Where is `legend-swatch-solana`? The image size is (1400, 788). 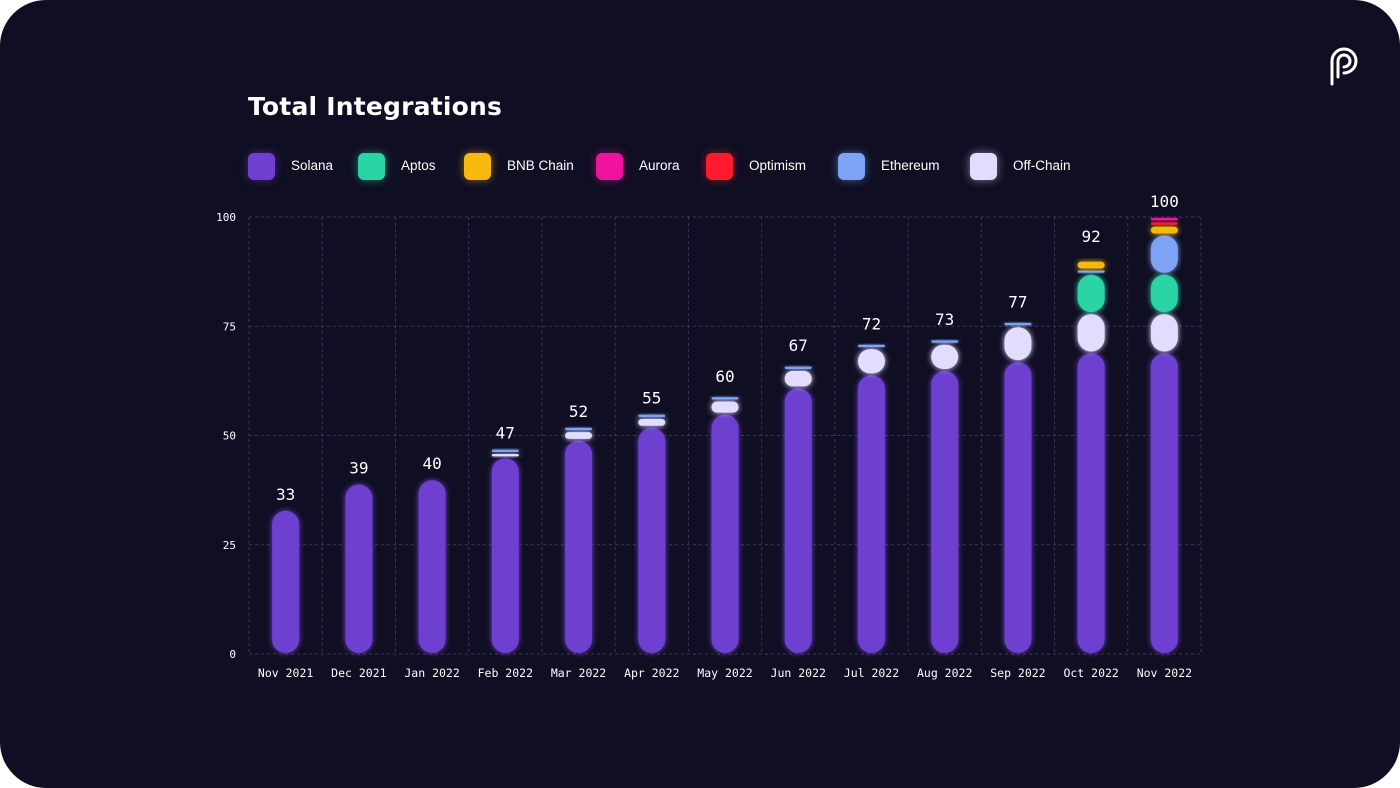 legend-swatch-solana is located at coordinates (261, 166).